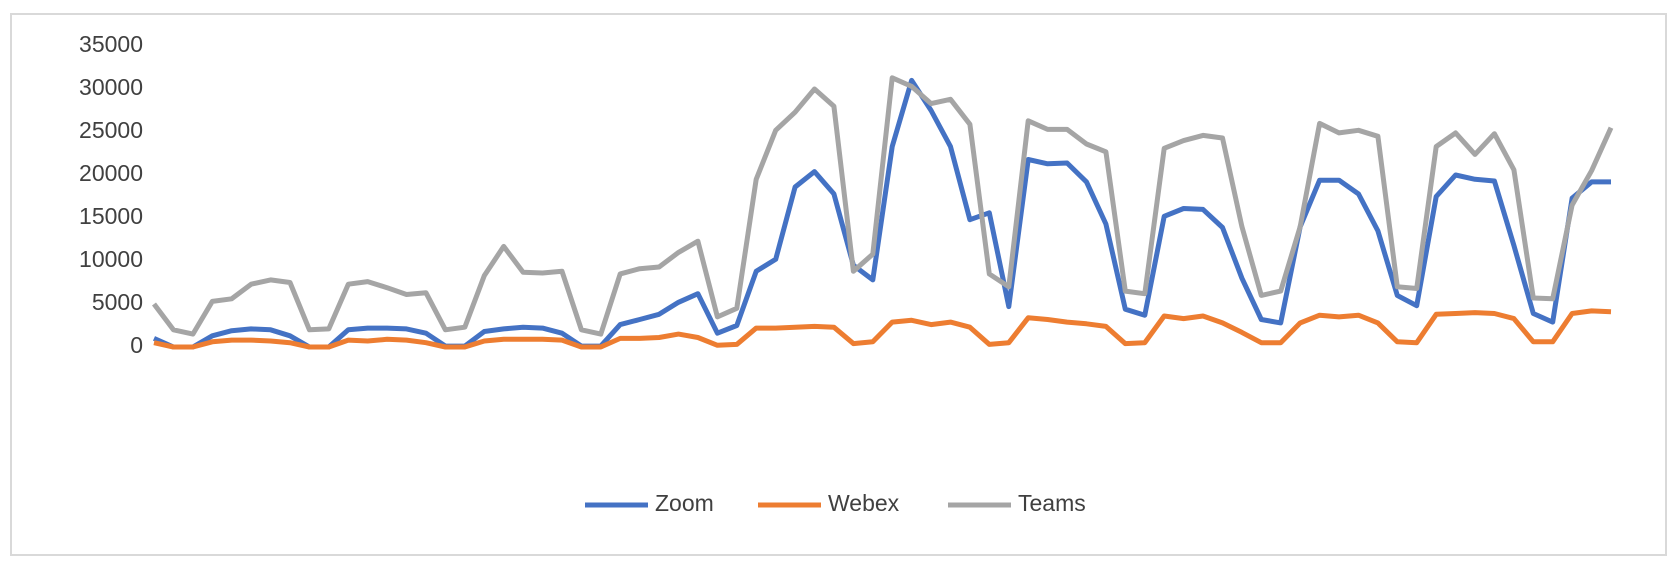 The height and width of the screenshot is (570, 1673). I want to click on series-line, so click(882, 329).